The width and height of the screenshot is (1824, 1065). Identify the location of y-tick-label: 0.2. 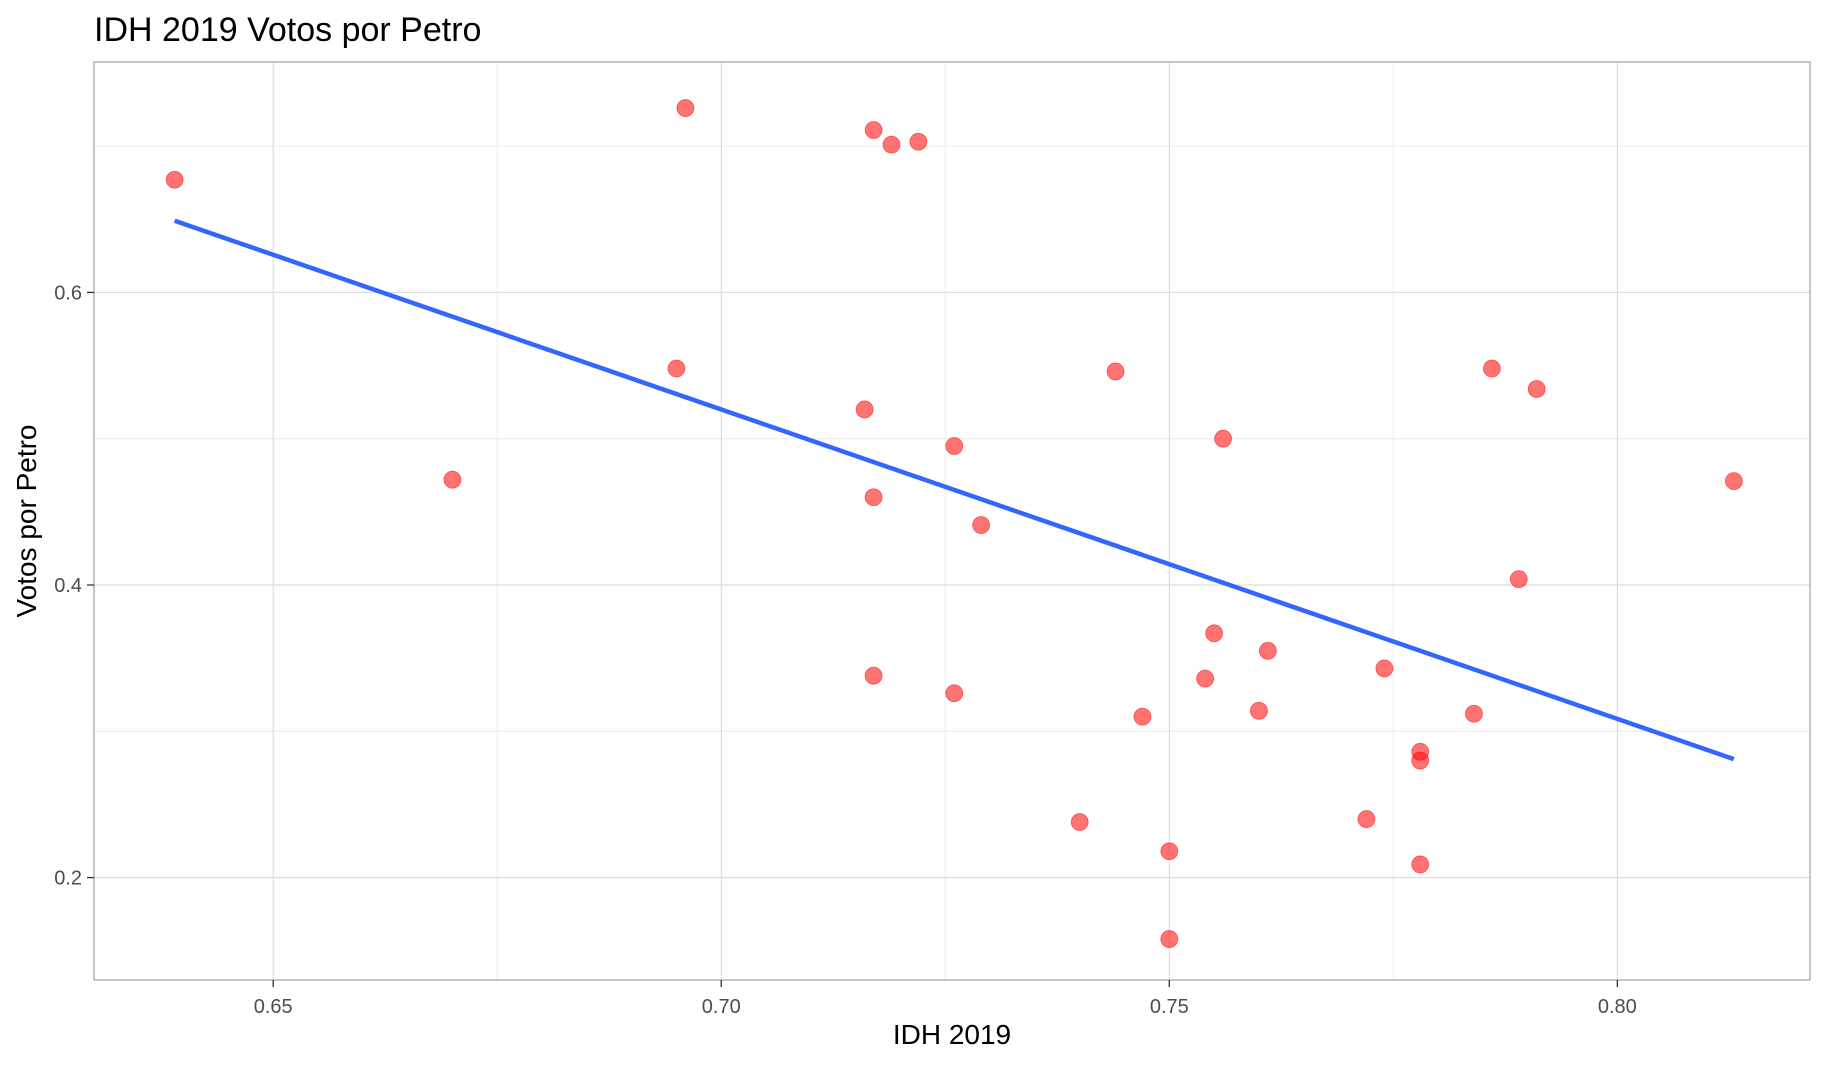
(68, 879).